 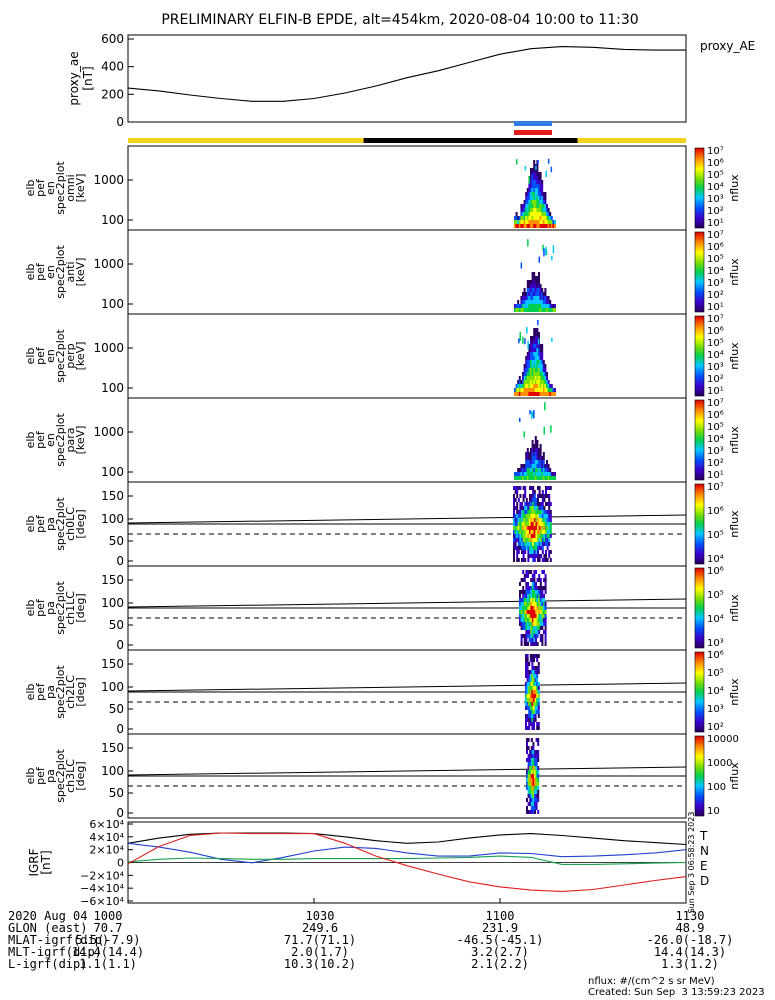 I want to click on ae-ylabel: proxy_ae, so click(x=74, y=78).